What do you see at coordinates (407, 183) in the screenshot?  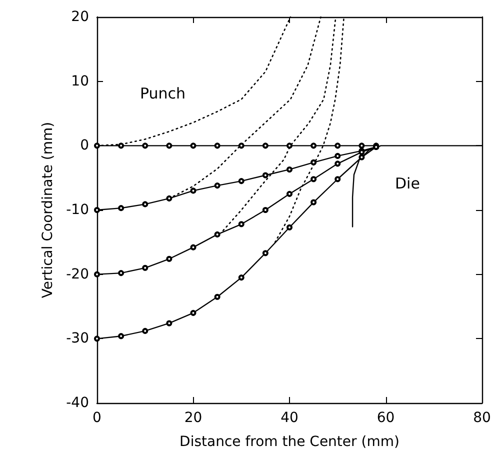 I see `annotation: Die` at bounding box center [407, 183].